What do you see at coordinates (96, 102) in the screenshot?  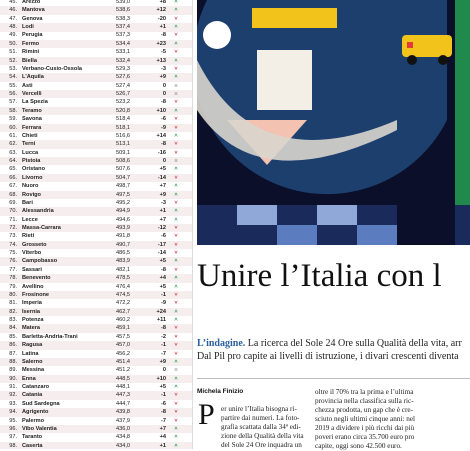 I see `table-row: 57. La Spezia 523,2 -8 ˅` at bounding box center [96, 102].